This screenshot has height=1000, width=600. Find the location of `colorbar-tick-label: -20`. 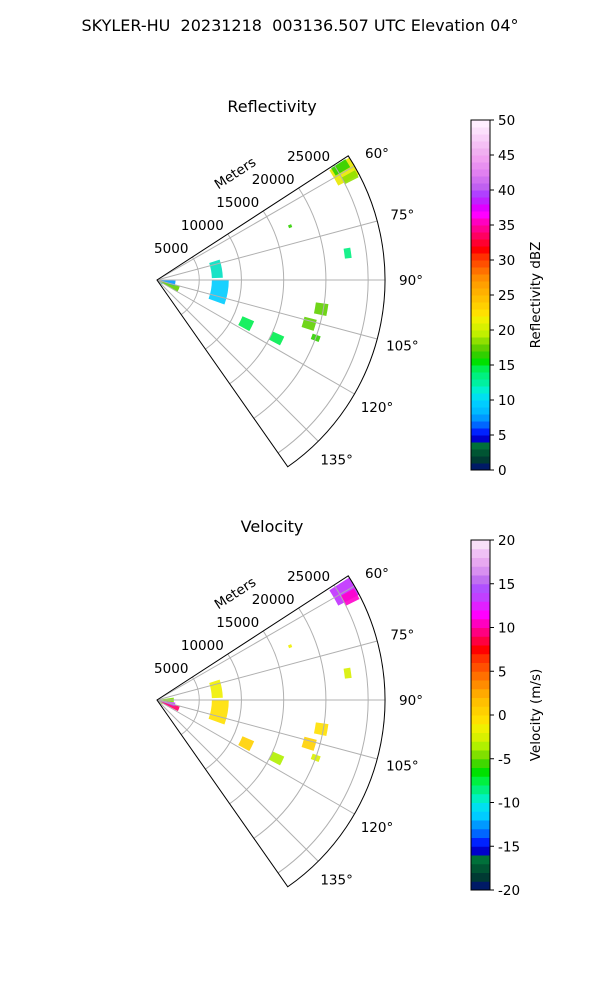

colorbar-tick-label: -20 is located at coordinates (509, 891).